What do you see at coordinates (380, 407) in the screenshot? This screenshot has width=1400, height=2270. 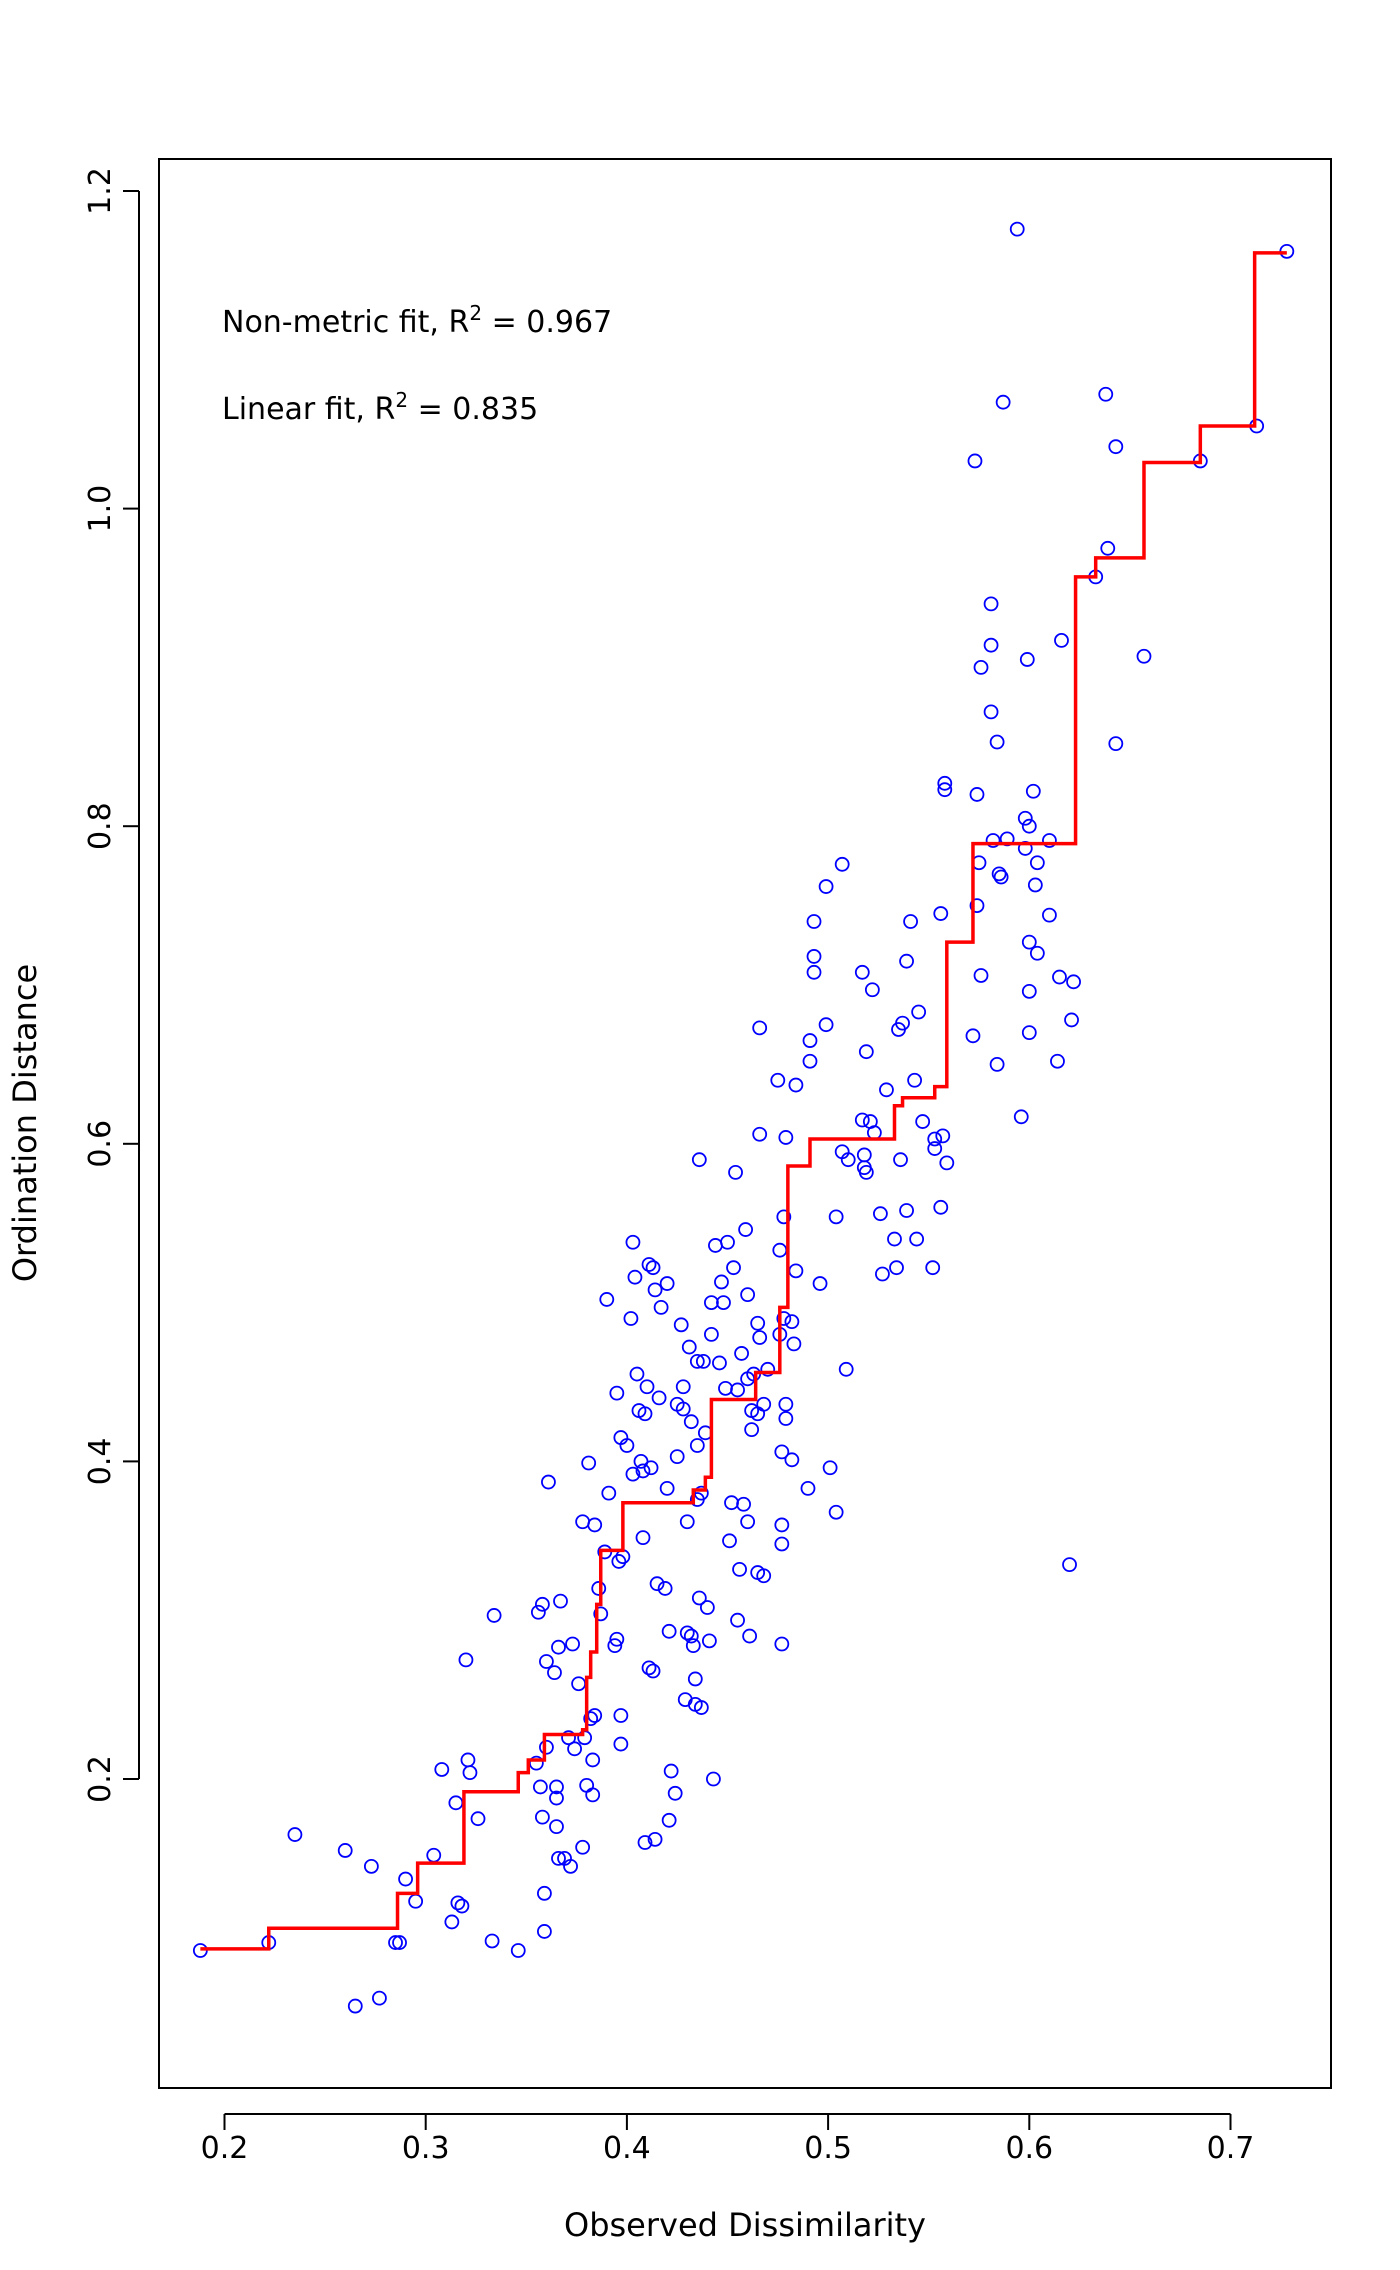 I see `annotation-linear: Linear fit, R2 = 0.835` at bounding box center [380, 407].